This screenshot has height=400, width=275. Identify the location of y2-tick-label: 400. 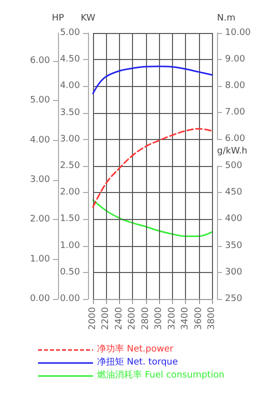
(233, 219).